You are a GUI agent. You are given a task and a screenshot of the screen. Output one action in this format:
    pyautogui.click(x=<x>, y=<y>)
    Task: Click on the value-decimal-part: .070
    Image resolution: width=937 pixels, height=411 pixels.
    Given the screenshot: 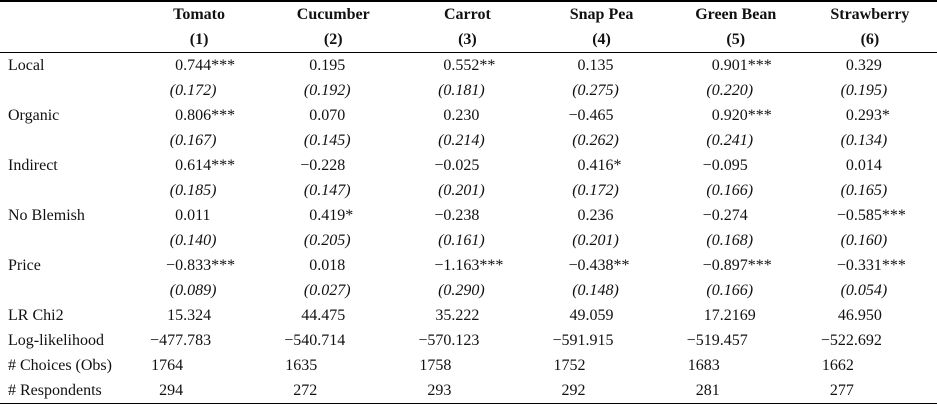 What is the action you would take?
    pyautogui.click(x=331, y=115)
    